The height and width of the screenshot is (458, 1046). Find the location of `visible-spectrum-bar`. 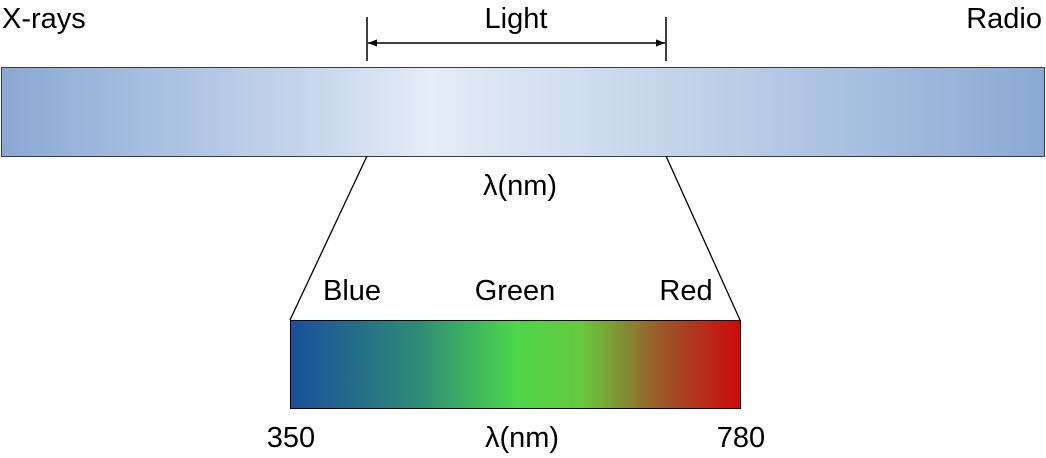

visible-spectrum-bar is located at coordinates (515, 364).